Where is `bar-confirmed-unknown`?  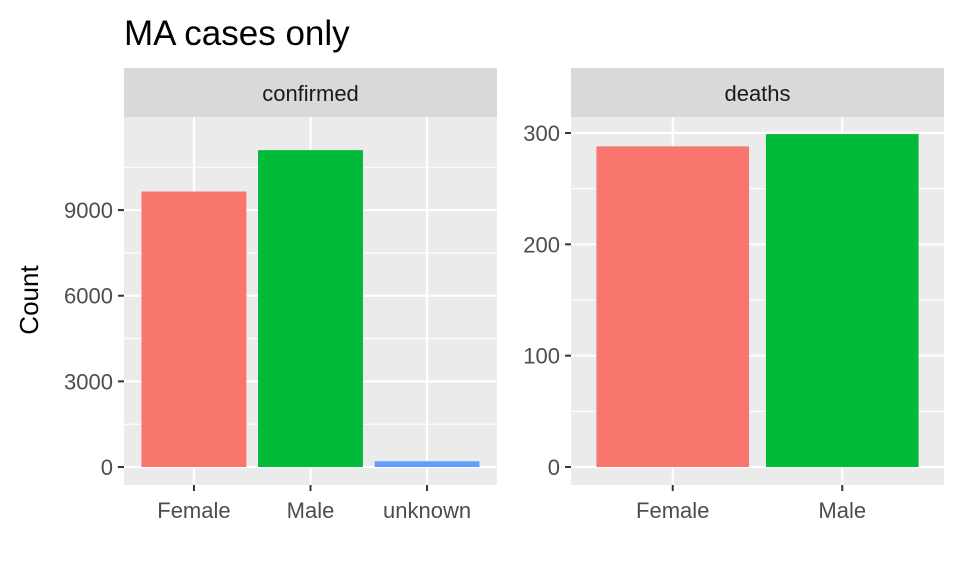 bar-confirmed-unknown is located at coordinates (427, 464).